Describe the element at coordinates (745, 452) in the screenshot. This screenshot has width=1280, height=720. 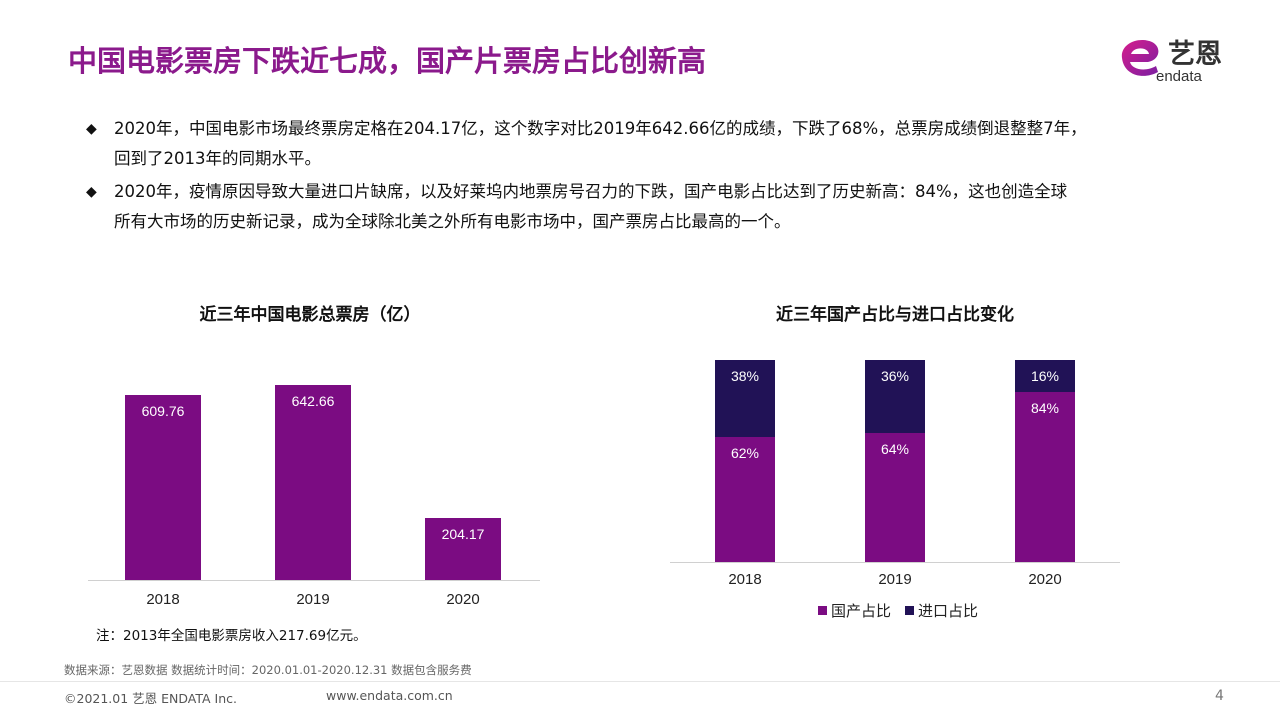
I see `data-label: 62%` at that location.